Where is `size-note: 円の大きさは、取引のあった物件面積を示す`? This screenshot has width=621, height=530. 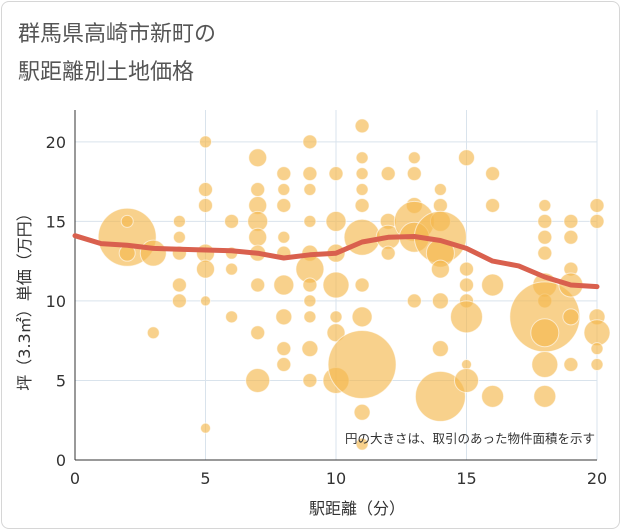 size-note: 円の大きさは、取引のあった物件面積を示す is located at coordinates (470, 438).